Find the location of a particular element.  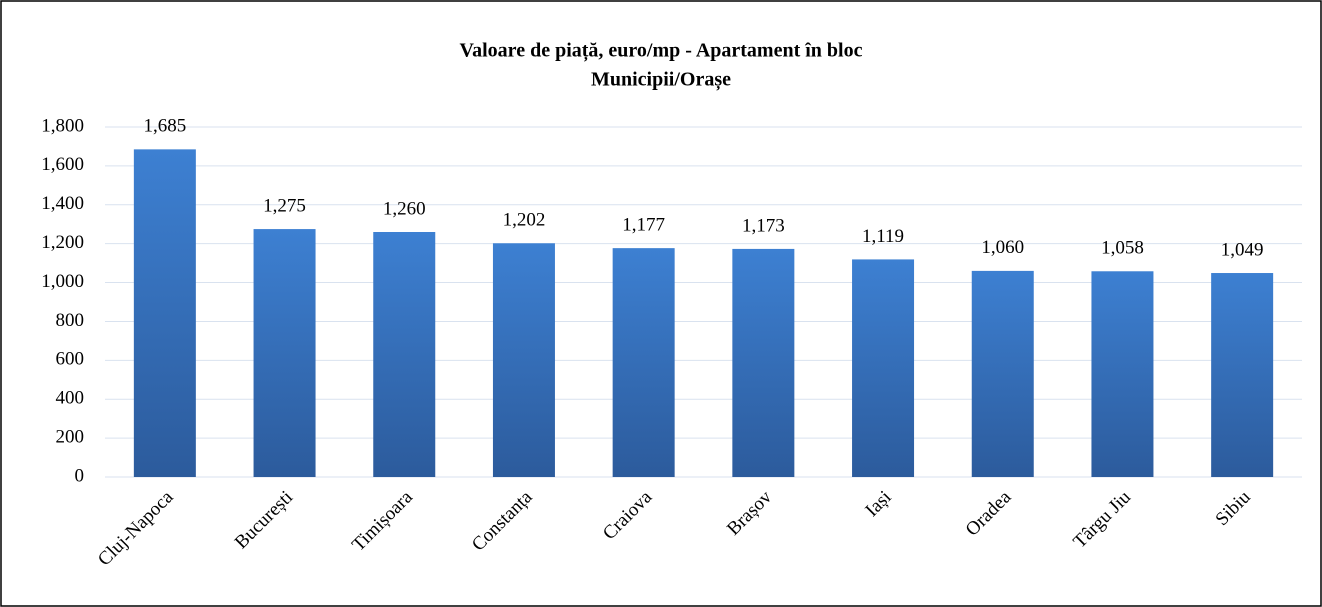

y-tick-label: 1,000 is located at coordinates (62, 281).